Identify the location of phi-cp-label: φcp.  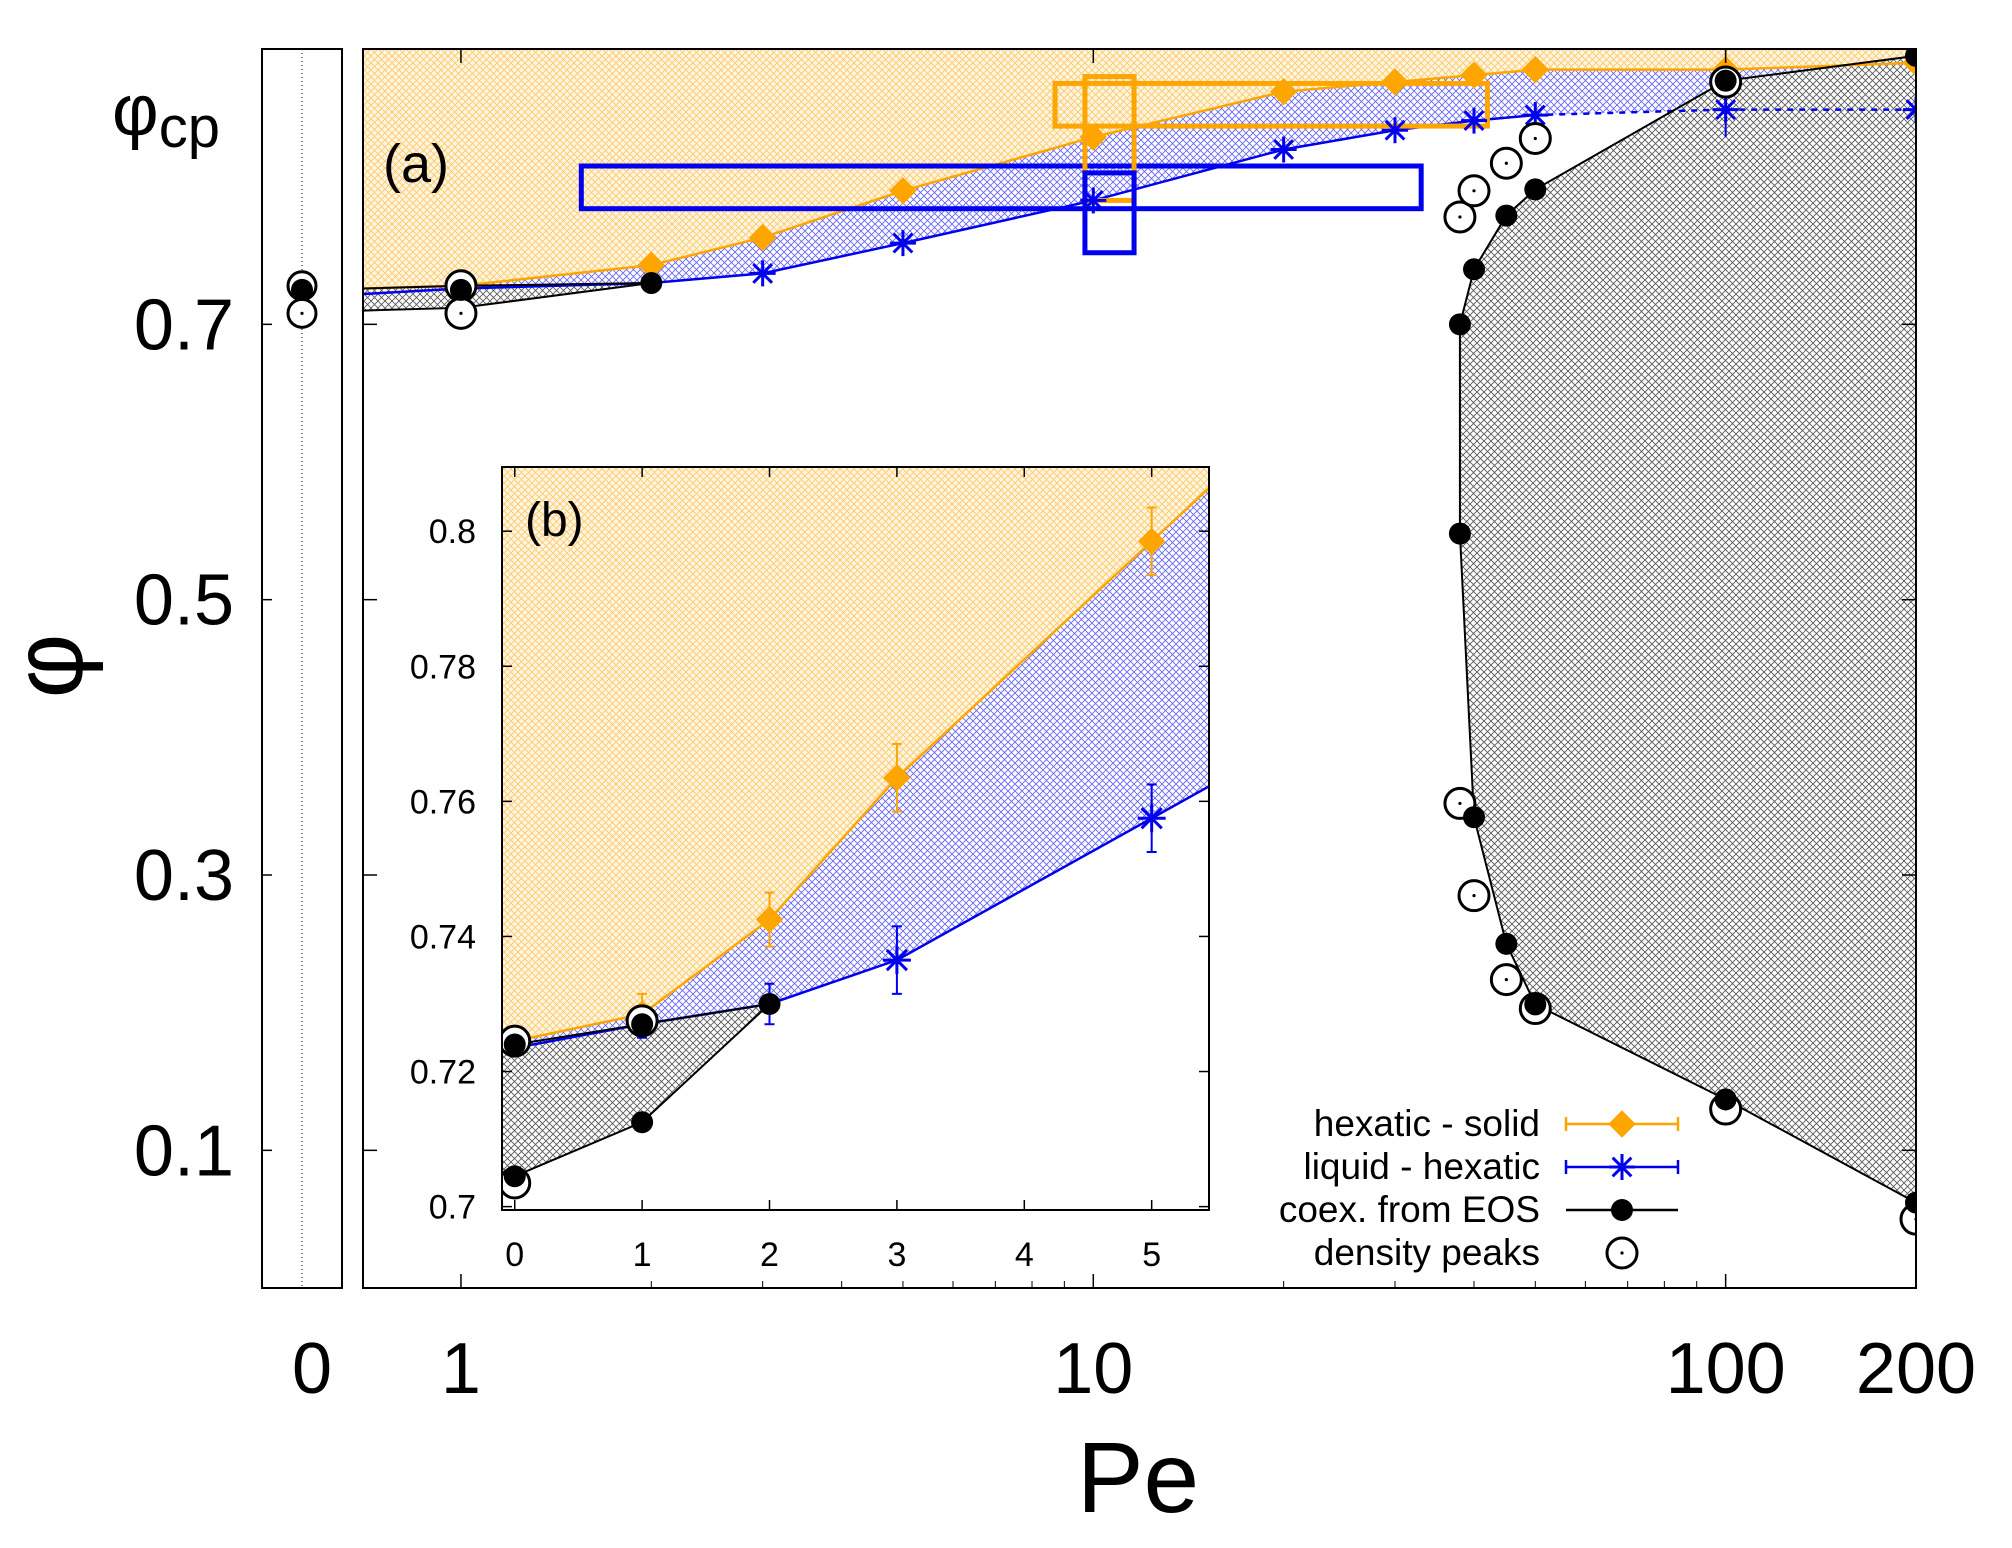
(166, 115).